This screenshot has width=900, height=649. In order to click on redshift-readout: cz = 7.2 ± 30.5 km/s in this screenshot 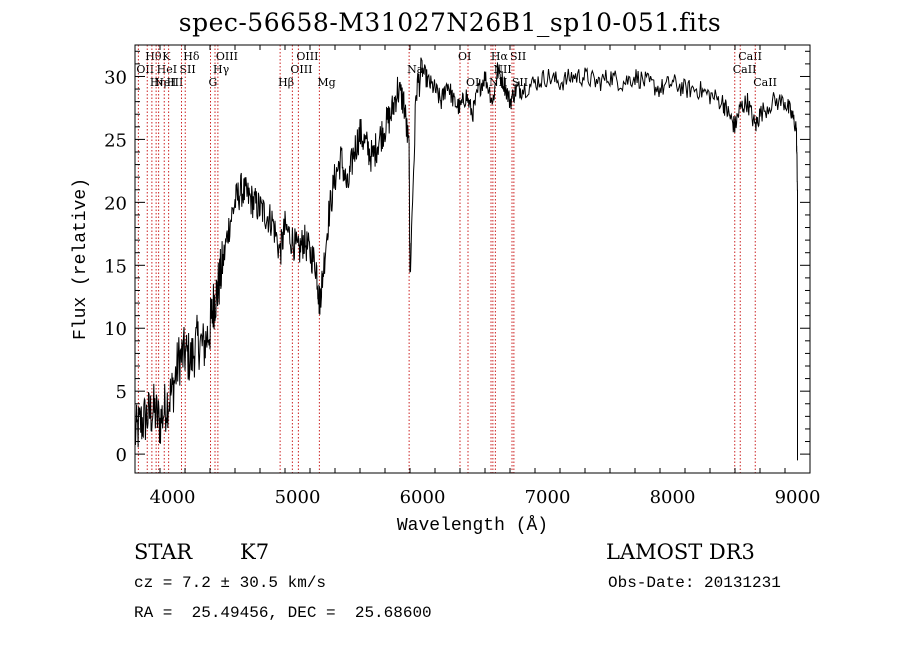, I will do `click(230, 583)`.